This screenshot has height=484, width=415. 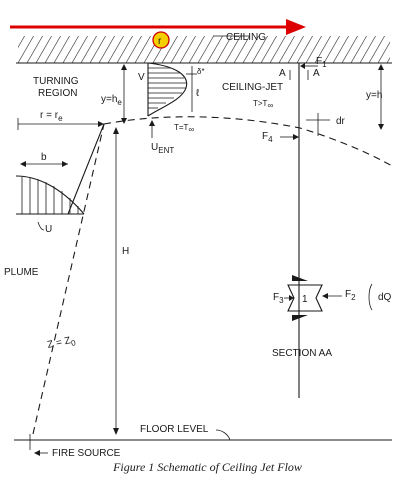 I want to click on ceiling-label: CEILING, so click(x=246, y=37).